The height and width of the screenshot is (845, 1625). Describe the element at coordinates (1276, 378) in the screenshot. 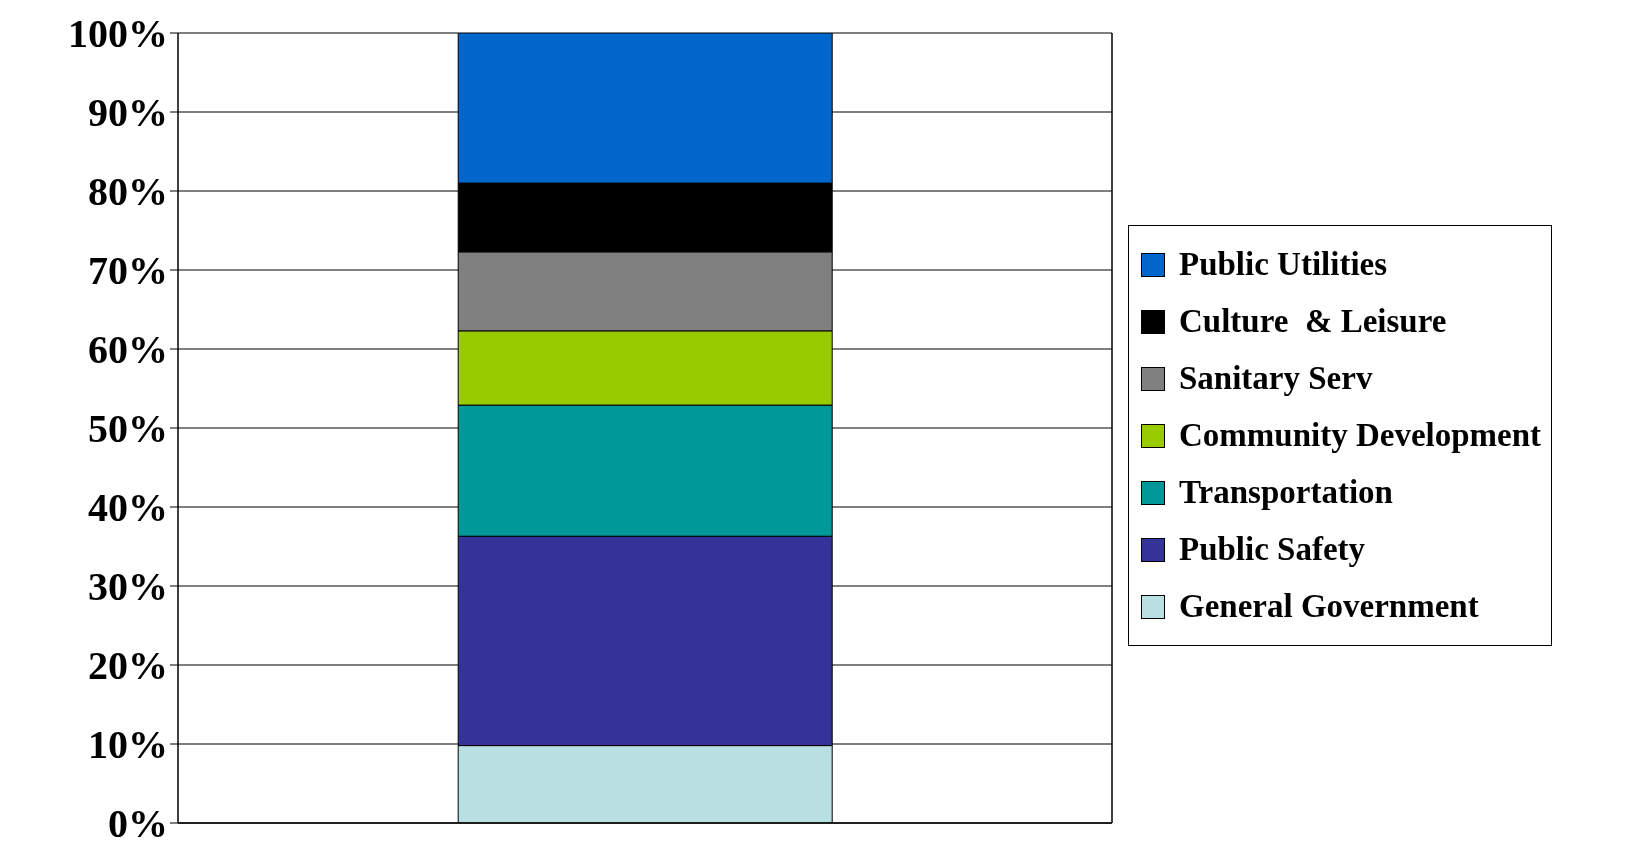

I see `legend-label: Sanitary Serv` at that location.